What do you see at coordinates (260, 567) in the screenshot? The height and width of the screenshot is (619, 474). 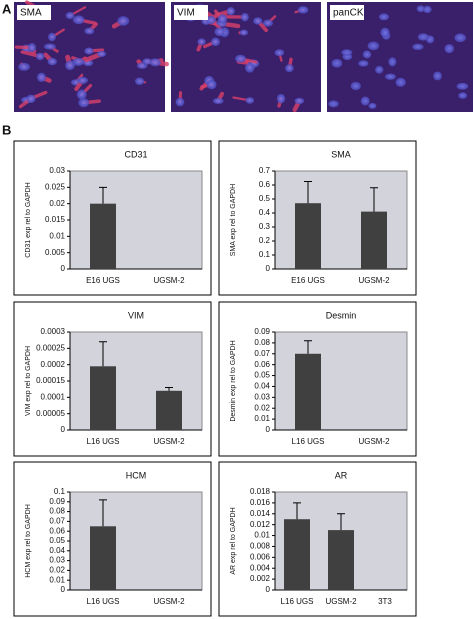 I see `y-tick-label: 0.004` at bounding box center [260, 567].